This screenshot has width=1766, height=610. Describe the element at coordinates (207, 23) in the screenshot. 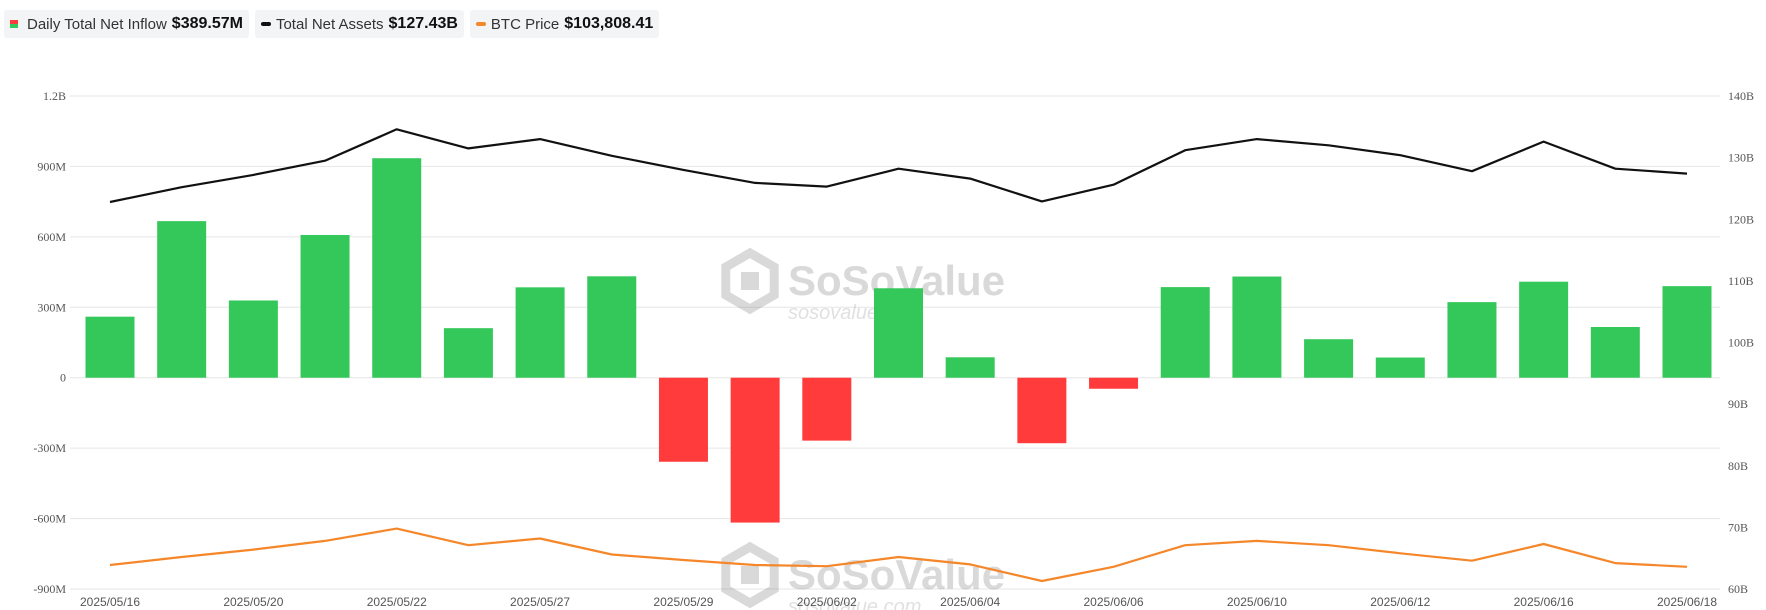

I see `legend-value: $389.57M` at that location.